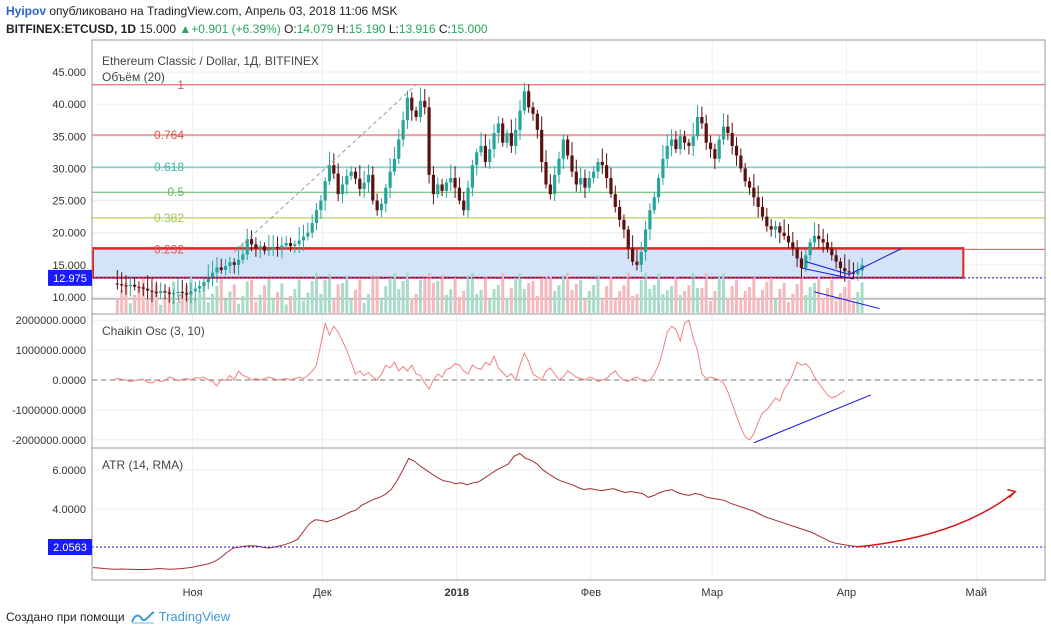 The height and width of the screenshot is (637, 1051). What do you see at coordinates (158, 29) in the screenshot?
I see `last-price: 15.000` at bounding box center [158, 29].